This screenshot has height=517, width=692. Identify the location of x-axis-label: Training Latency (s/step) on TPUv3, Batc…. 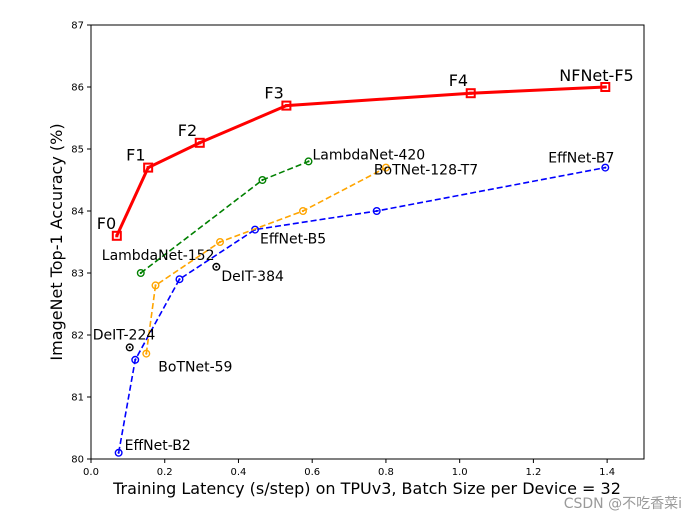
(366, 488).